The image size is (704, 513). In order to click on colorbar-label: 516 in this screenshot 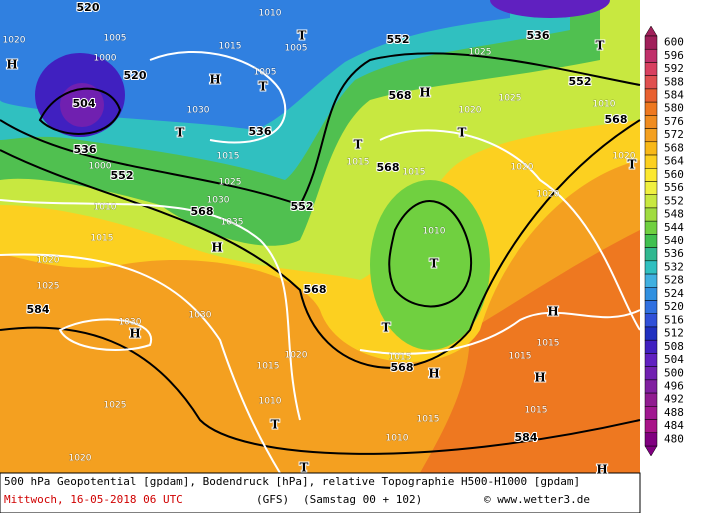, I will do `click(674, 319)`.